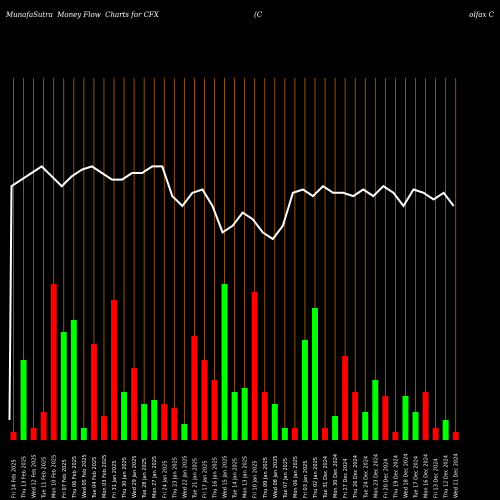 This screenshot has height=500, width=500. I want to click on x-tick-label: Wed 11 Dec 2024, so click(457, 476).